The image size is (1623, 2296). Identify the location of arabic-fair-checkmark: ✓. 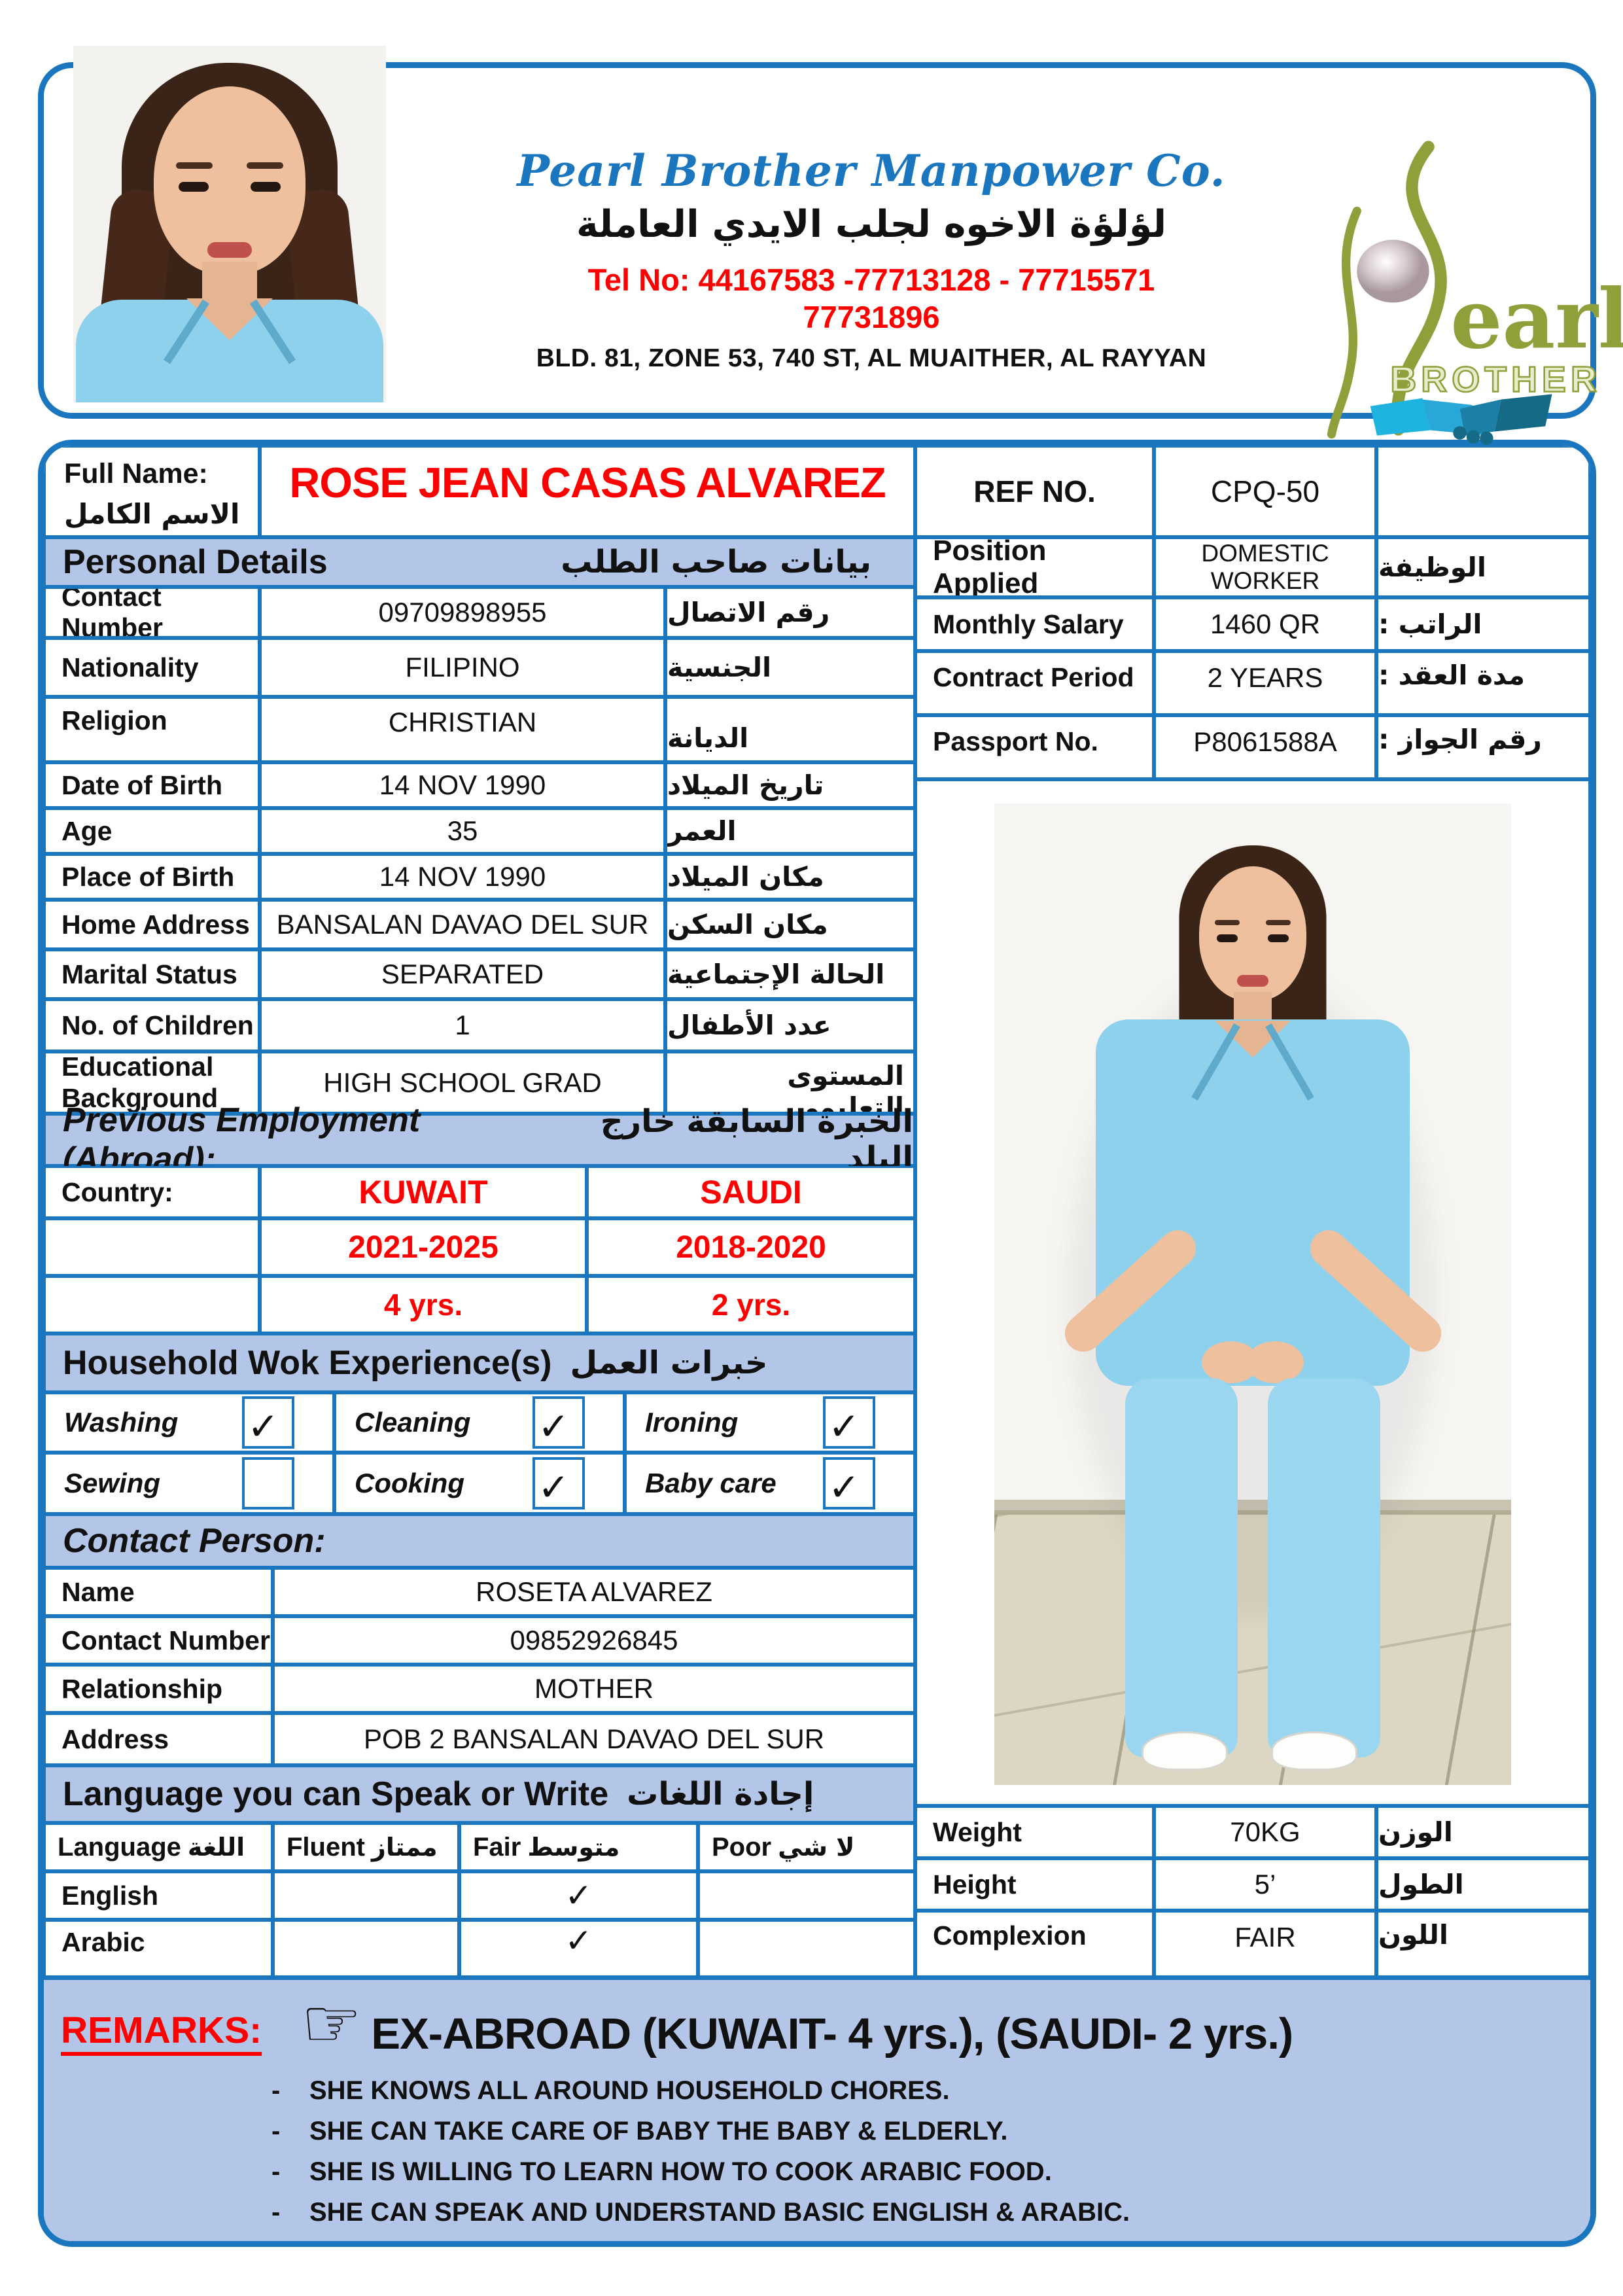
(579, 1948).